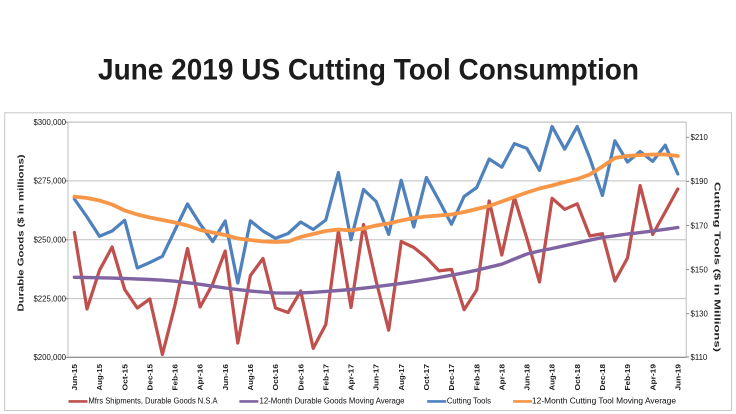 This screenshot has height=414, width=736. Describe the element at coordinates (700, 314) in the screenshot. I see `svg-text: $130` at that location.